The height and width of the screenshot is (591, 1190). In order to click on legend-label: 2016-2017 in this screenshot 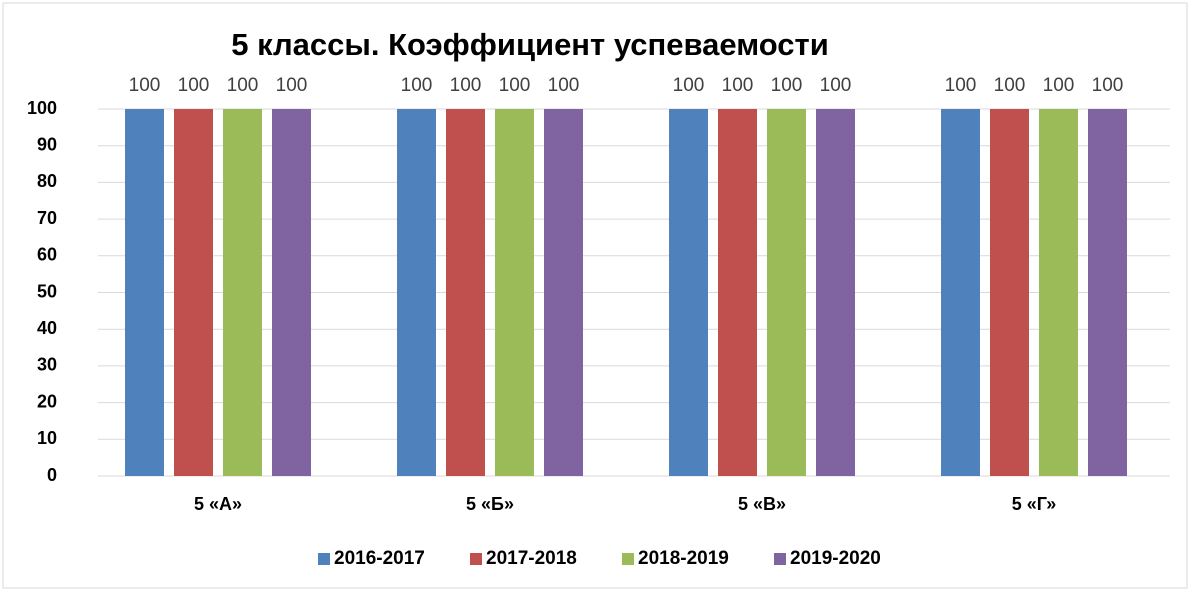, I will do `click(379, 558)`.